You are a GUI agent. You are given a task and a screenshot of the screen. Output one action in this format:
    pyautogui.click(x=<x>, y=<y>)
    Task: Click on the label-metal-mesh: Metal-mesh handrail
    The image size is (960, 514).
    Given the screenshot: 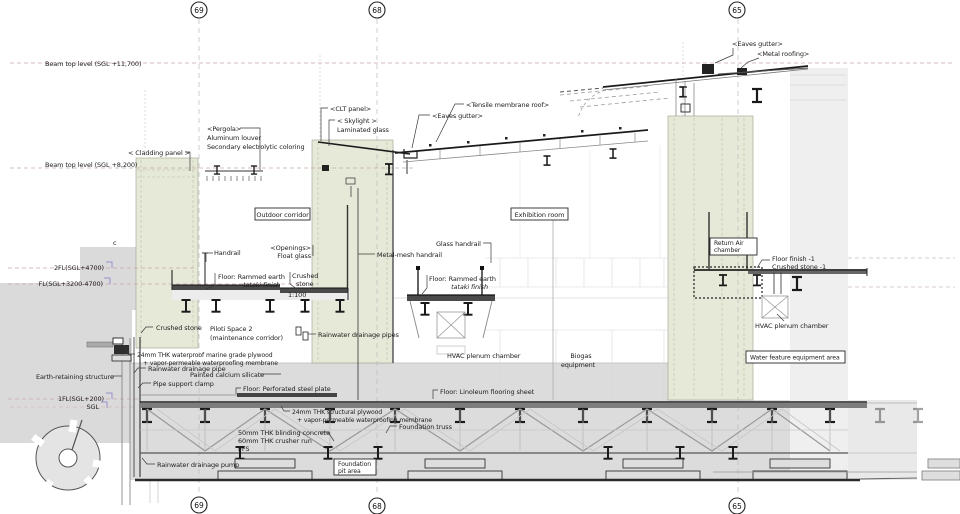 What is the action you would take?
    pyautogui.click(x=409, y=255)
    